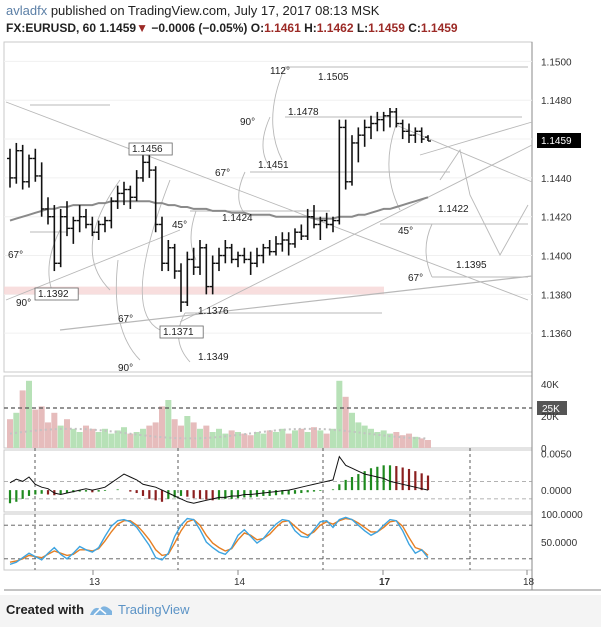 The image size is (601, 627). Describe the element at coordinates (213, 357) in the screenshot. I see `gann-label: 1.1349` at that location.